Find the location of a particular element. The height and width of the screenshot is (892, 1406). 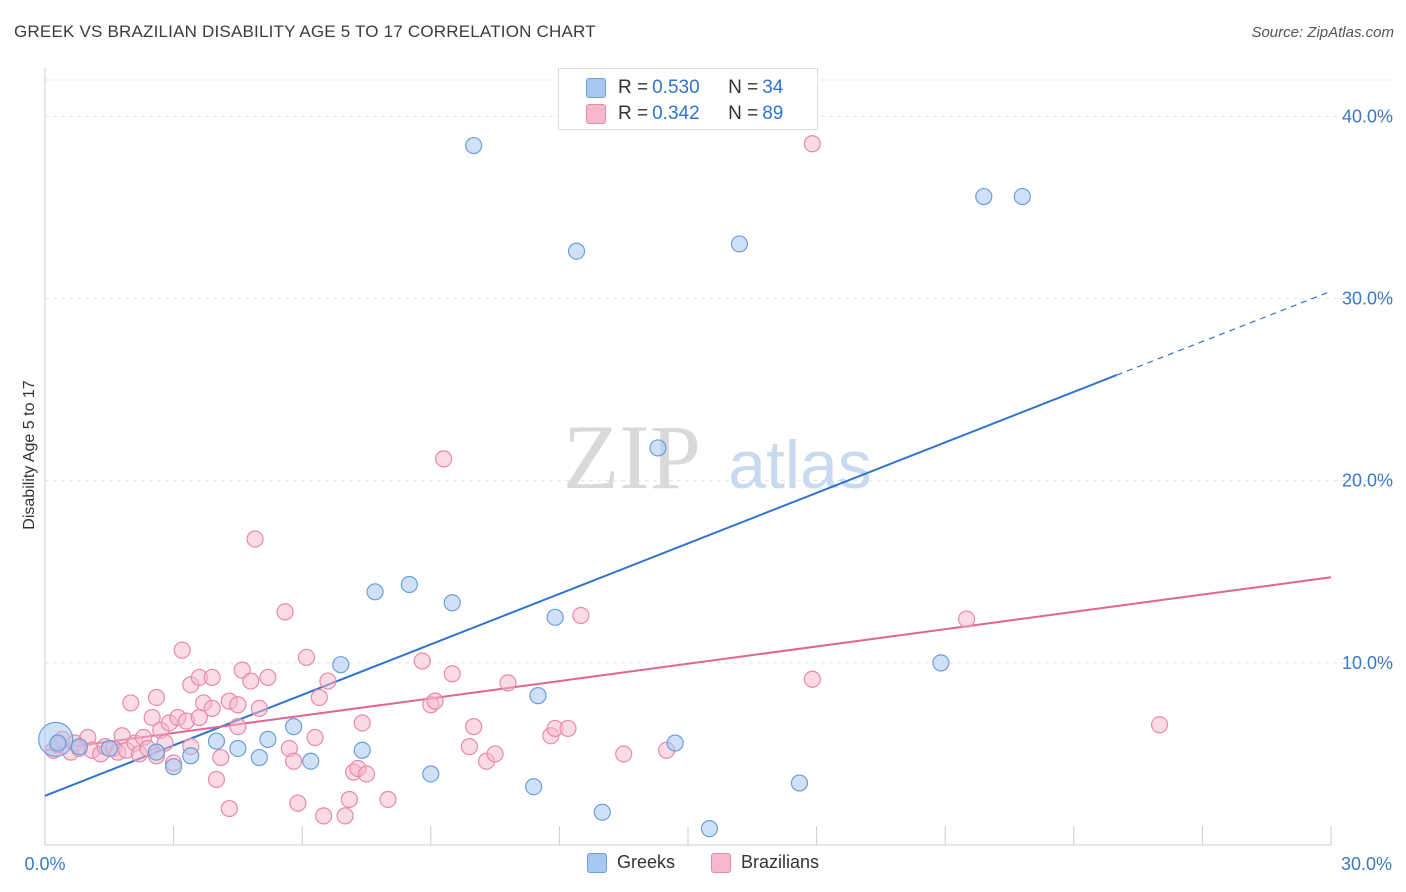

brazilians-r-label: R = is located at coordinates (633, 113).